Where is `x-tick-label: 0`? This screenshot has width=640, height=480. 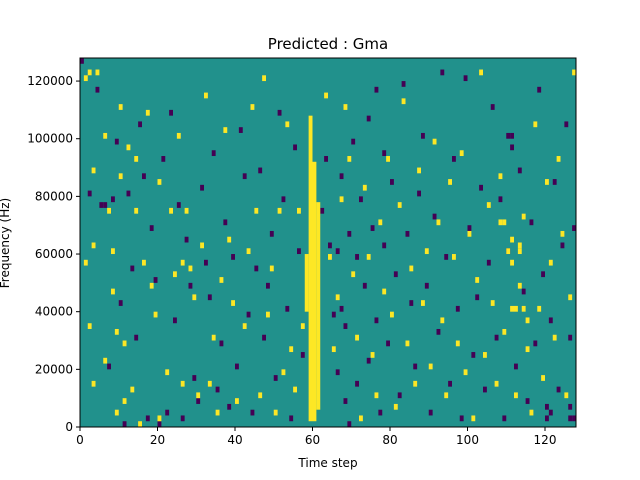
x-tick-label: 0 is located at coordinates (80, 440).